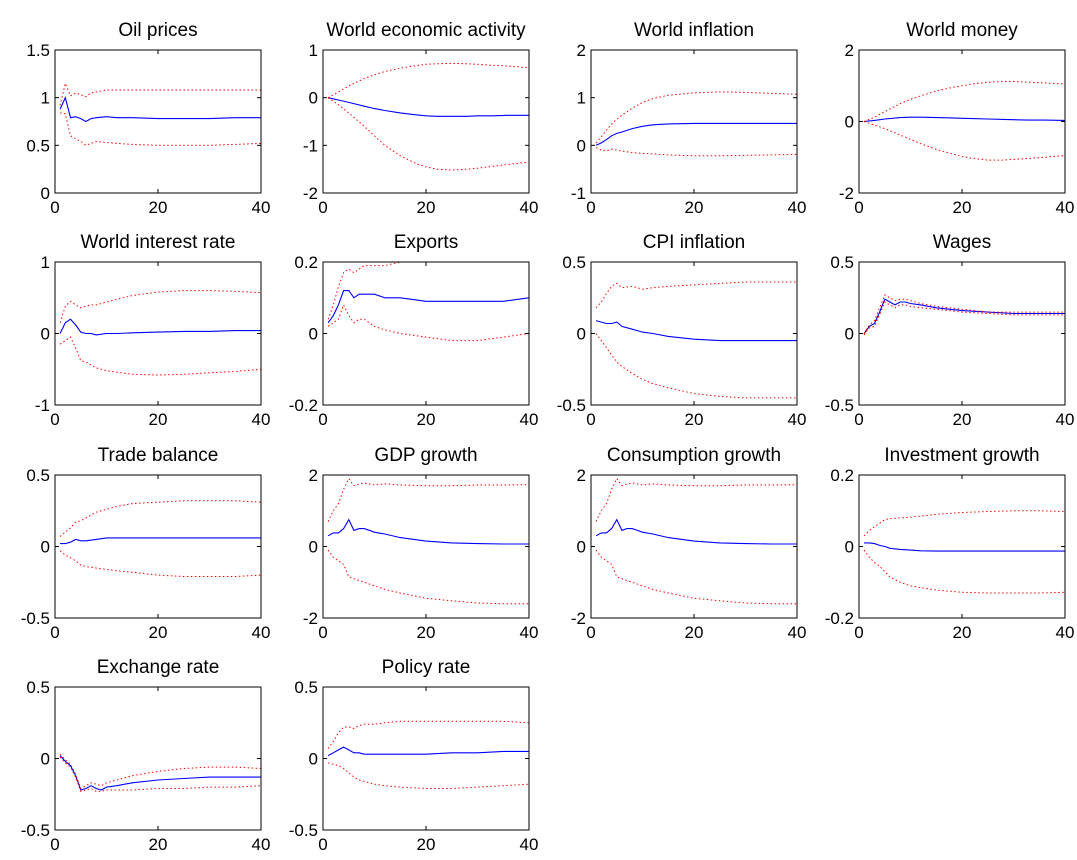  Describe the element at coordinates (158, 242) in the screenshot. I see `panel-title: World interest rate` at that location.